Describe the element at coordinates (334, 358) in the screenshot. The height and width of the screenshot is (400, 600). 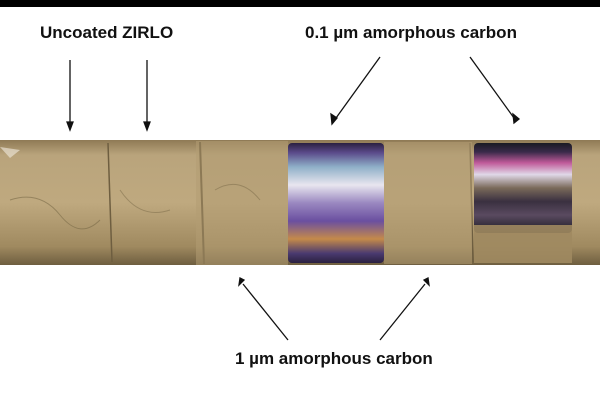
I see `label-thick-coating: 1 µm amorphous carbon` at that location.